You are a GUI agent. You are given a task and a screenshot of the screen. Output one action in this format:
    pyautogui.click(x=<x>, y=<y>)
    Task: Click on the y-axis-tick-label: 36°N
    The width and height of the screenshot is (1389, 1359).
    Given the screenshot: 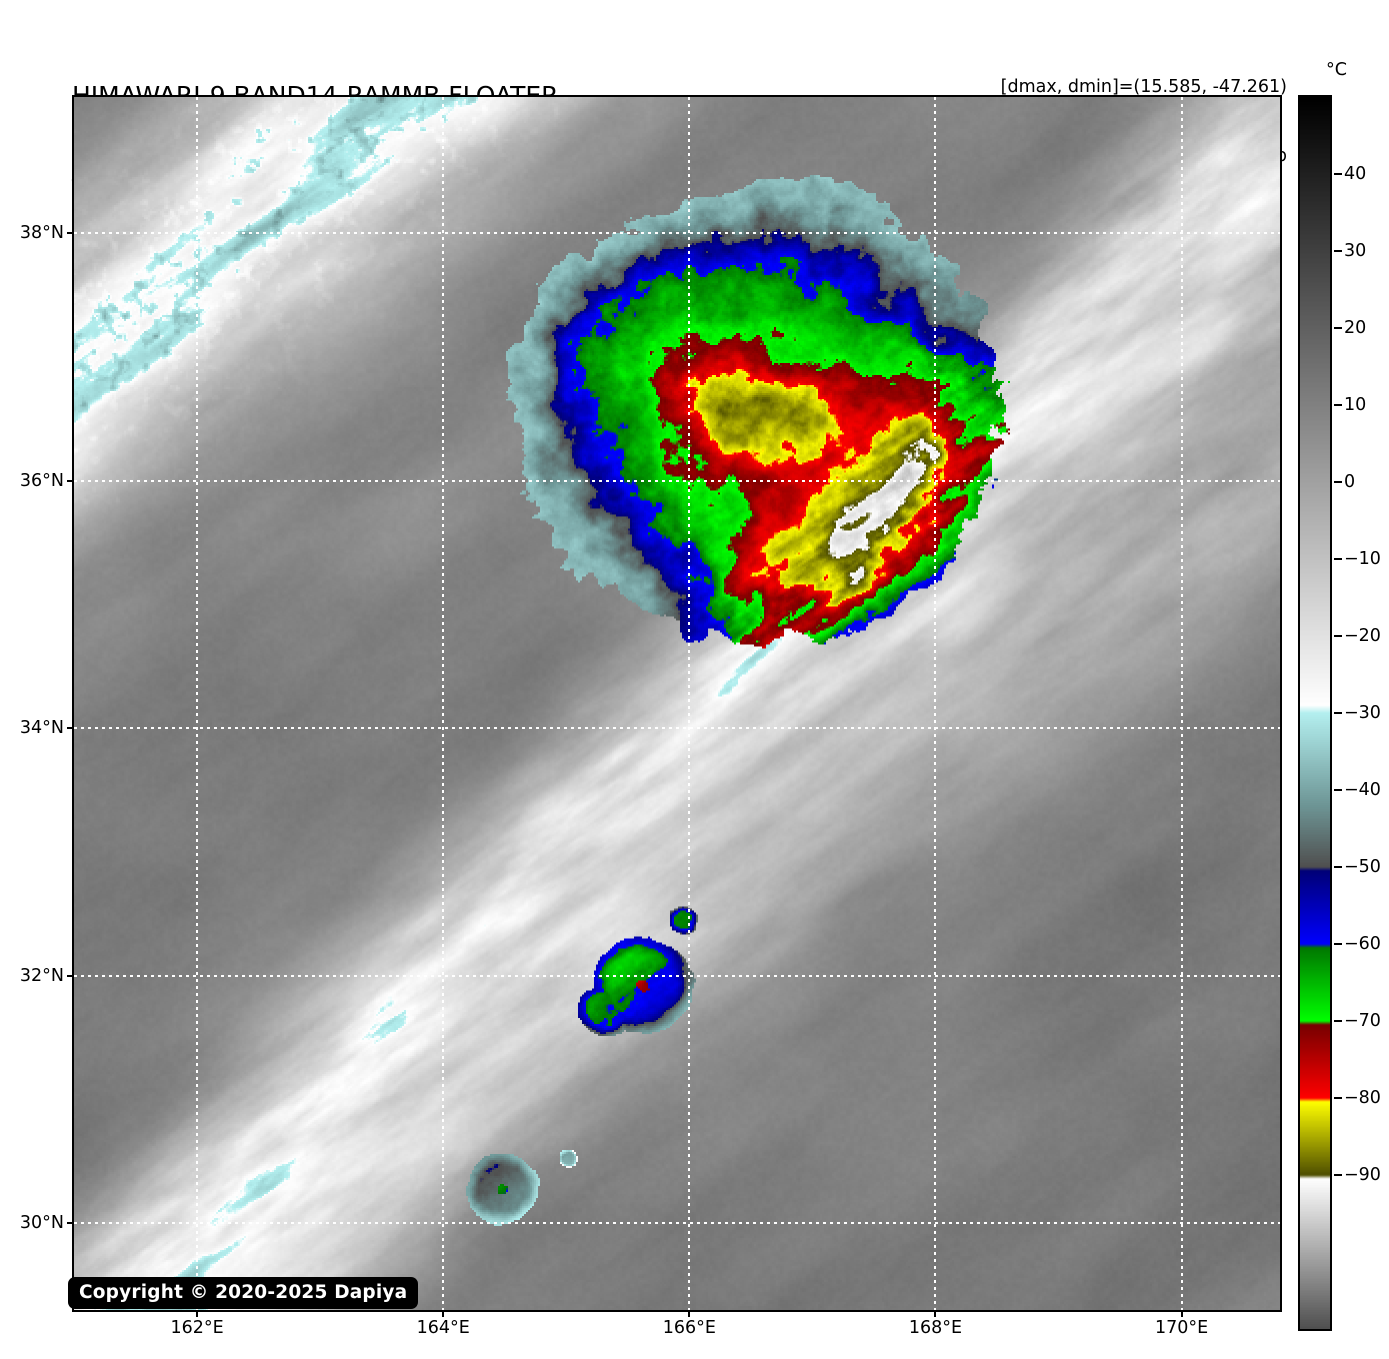 What is the action you would take?
    pyautogui.click(x=41, y=480)
    